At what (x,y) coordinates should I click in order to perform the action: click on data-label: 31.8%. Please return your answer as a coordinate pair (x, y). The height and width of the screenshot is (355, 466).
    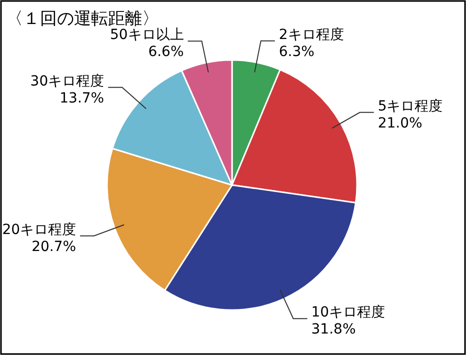
    Looking at the image, I should click on (333, 330).